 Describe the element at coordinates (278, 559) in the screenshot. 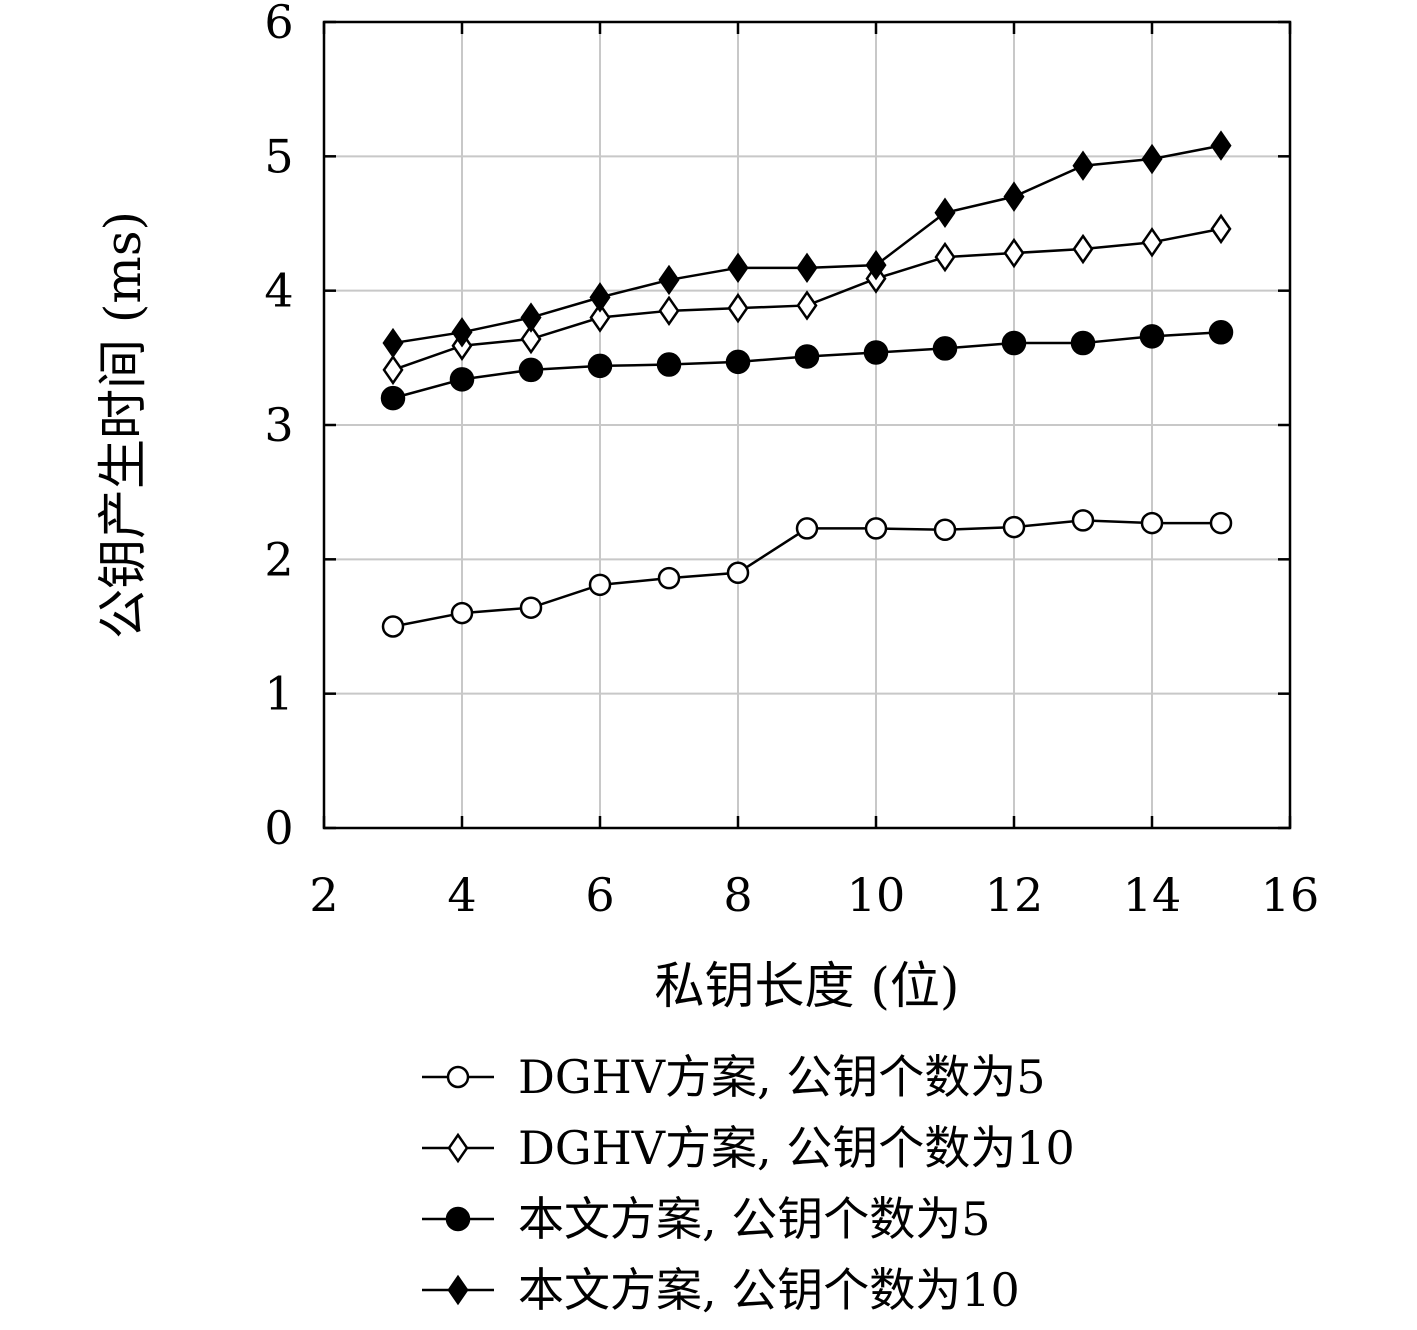

I see `y-tick-label: 2` at that location.